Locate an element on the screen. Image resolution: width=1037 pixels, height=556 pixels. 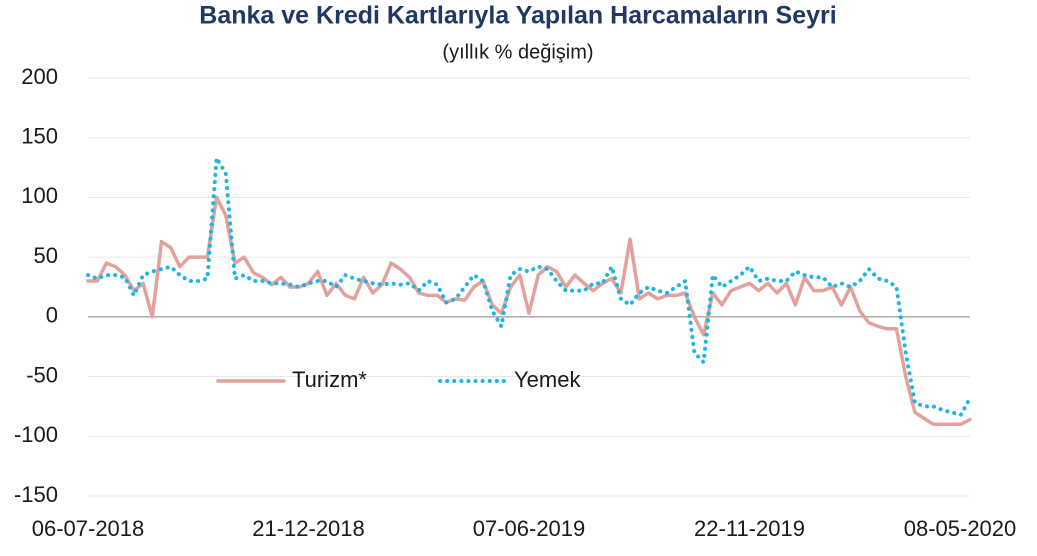
y-tick-label: -50 is located at coordinates (42, 374).